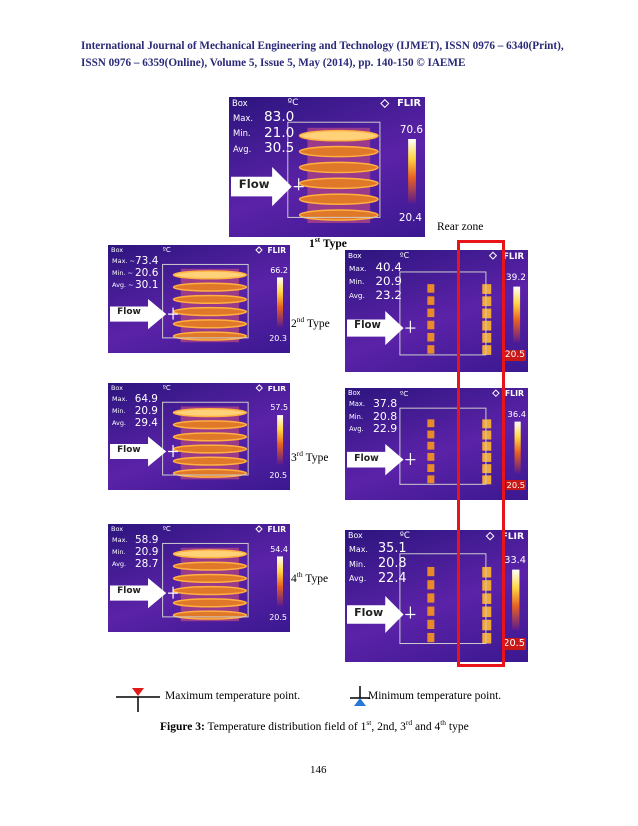  Describe the element at coordinates (299, 453) in the screenshot. I see `type-sup: rd` at that location.